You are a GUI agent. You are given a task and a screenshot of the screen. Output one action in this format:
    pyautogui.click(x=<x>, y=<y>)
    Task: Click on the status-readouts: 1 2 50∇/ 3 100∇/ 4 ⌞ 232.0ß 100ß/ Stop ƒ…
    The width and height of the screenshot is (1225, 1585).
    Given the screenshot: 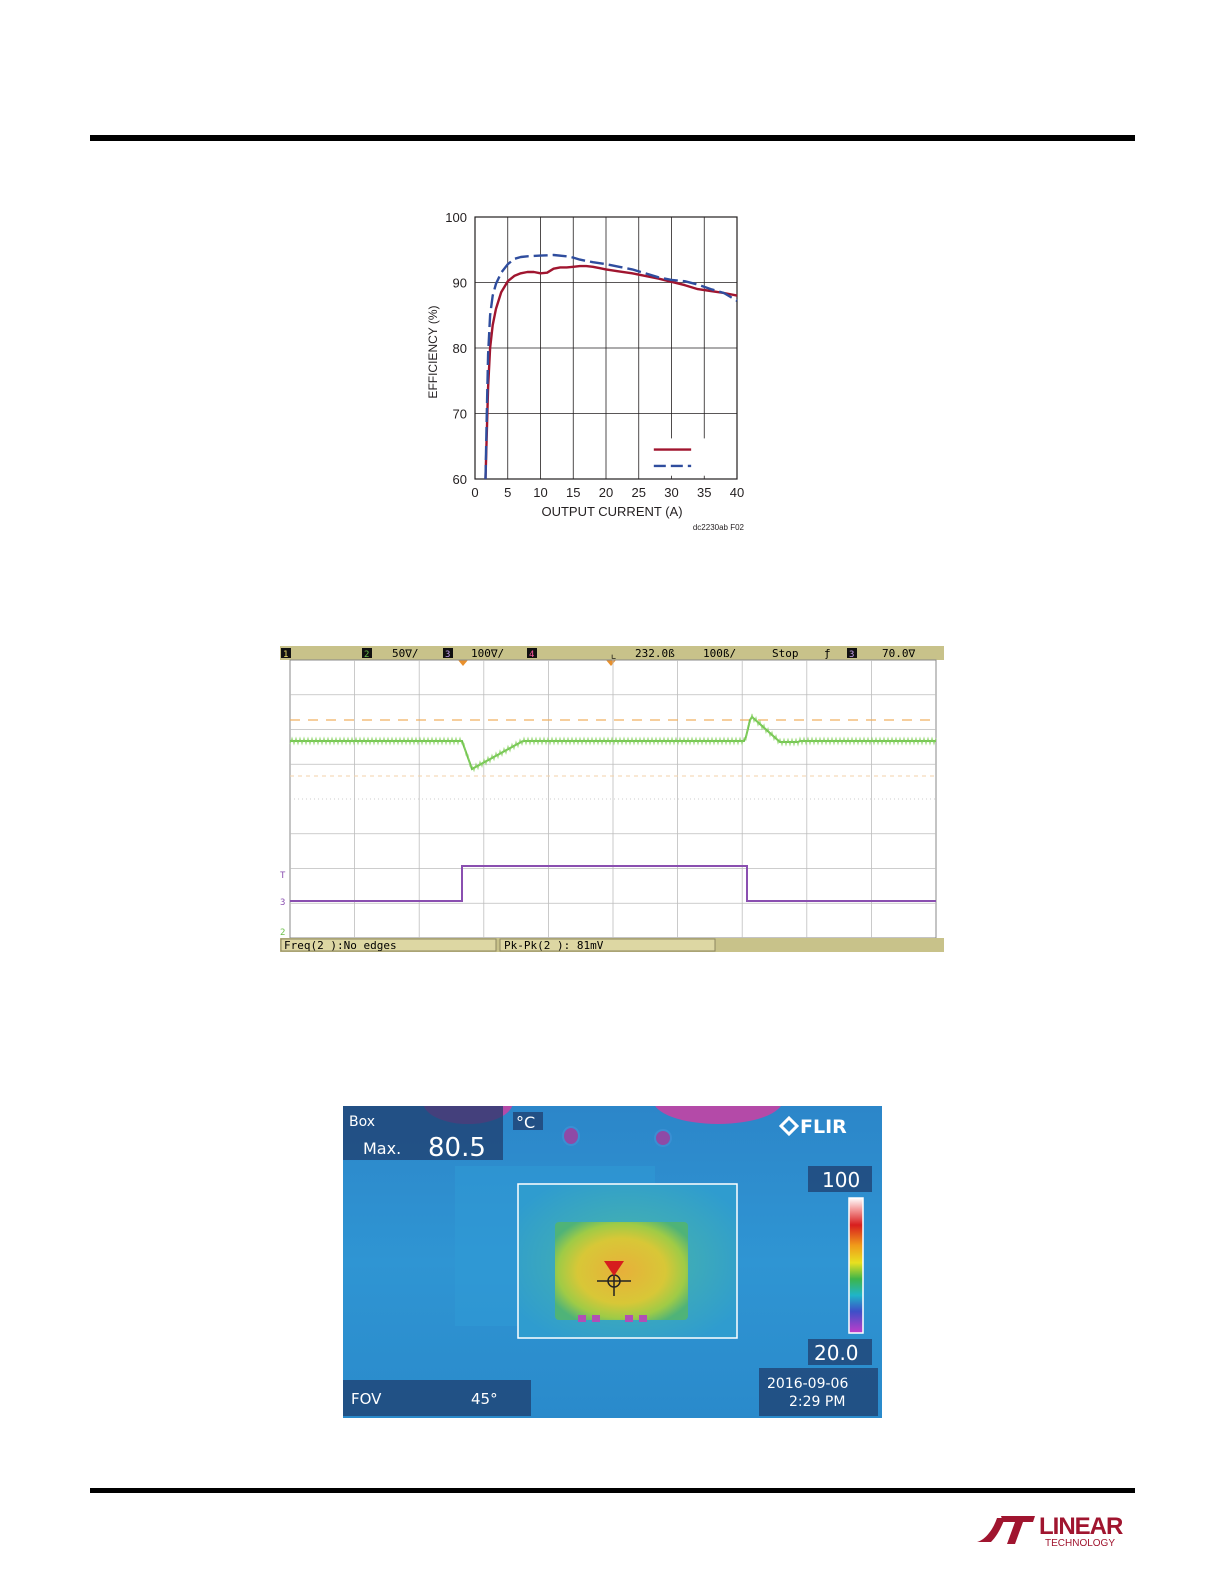 What is the action you would take?
    pyautogui.click(x=598, y=654)
    